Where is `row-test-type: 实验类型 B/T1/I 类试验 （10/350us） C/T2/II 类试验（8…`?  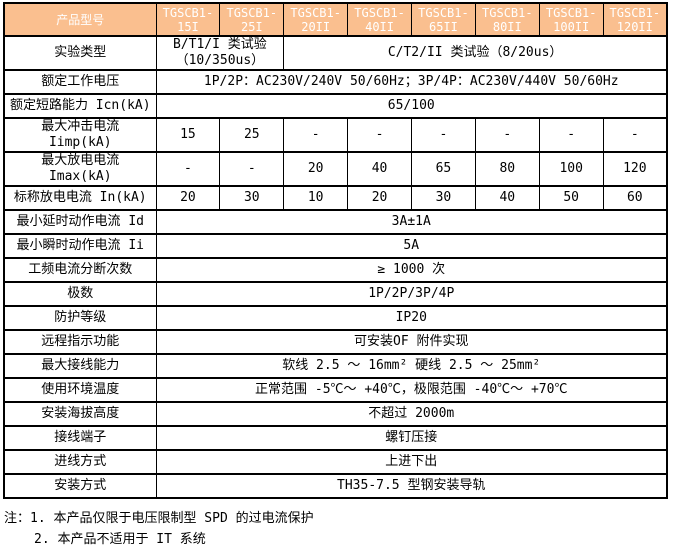 row-test-type: 实验类型 B/T1/I 类试验 （10/350us） C/T2/II 类试验（8… is located at coordinates (335, 53).